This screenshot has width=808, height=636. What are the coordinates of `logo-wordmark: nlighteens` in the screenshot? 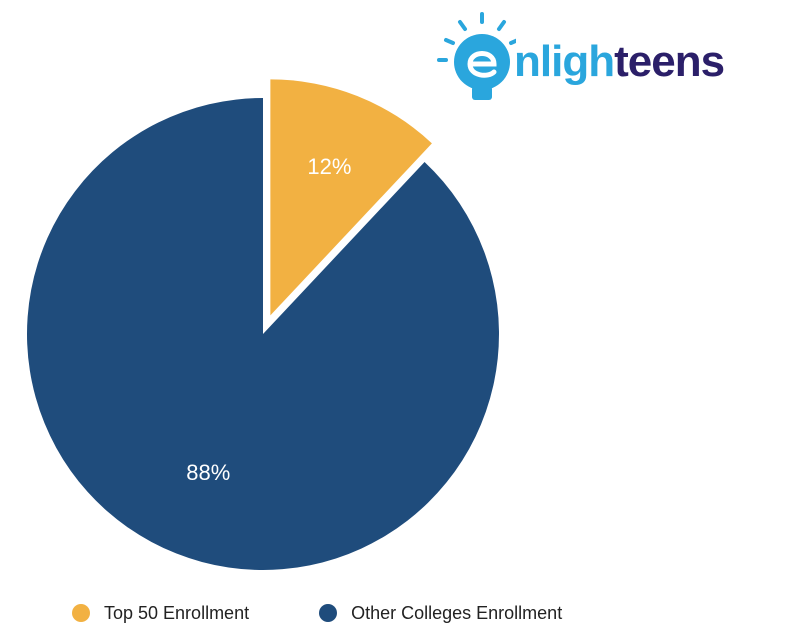 It's located at (619, 61).